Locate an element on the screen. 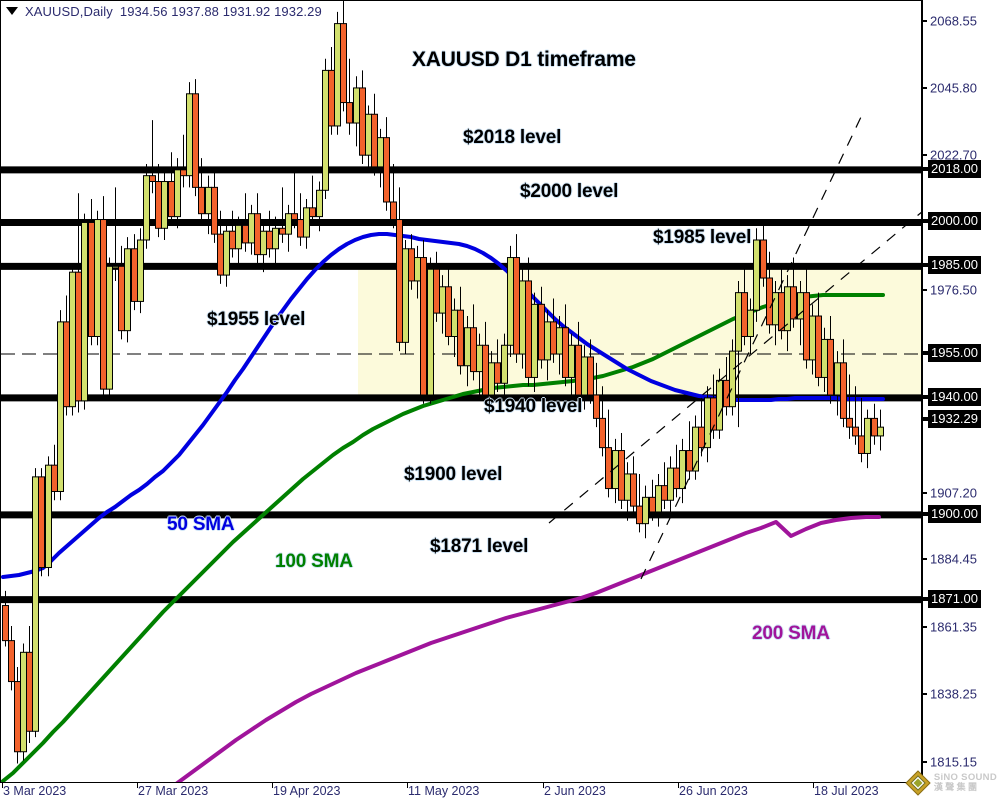 Image resolution: width=1000 pixels, height=801 pixels. price-label-2068-55: 2068.55 is located at coordinates (953, 21).